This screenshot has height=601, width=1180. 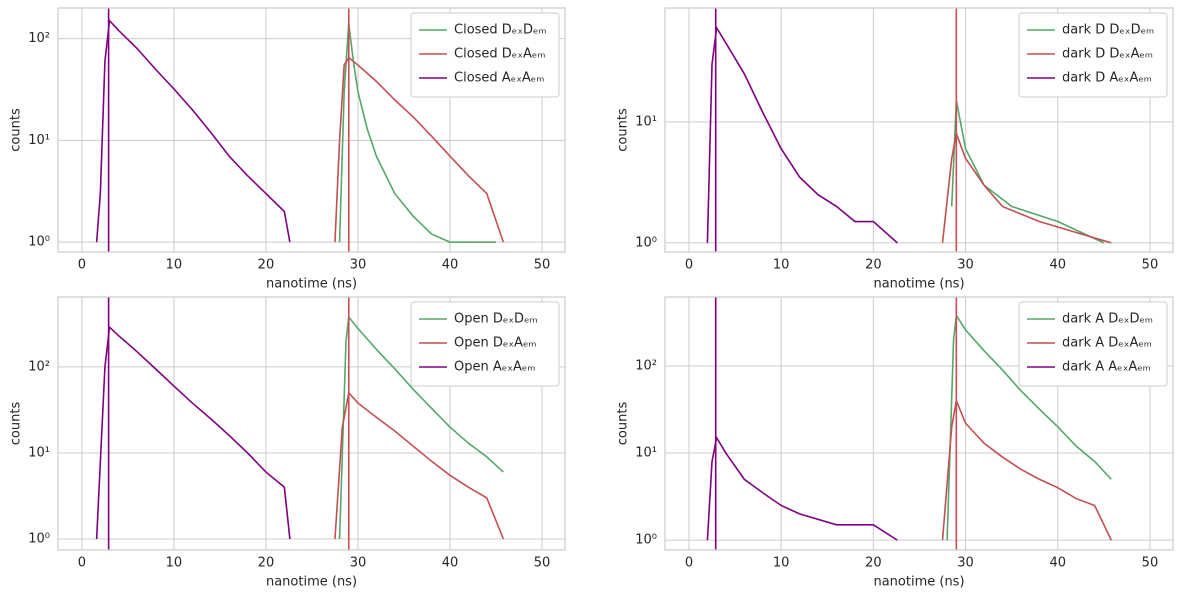 I want to click on legend-label: dark D DₑₓDₑₘ, so click(x=1108, y=30).